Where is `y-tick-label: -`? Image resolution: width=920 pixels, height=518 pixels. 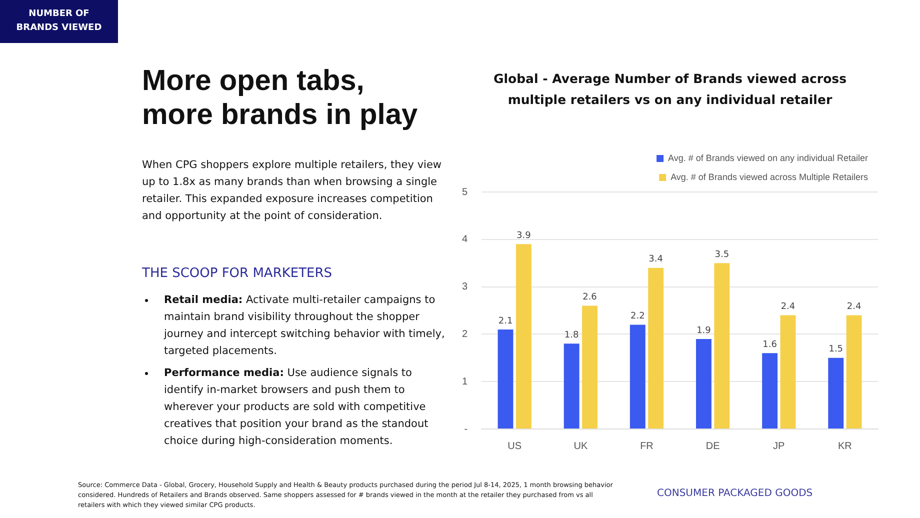 y-tick-label: - is located at coordinates (466, 429).